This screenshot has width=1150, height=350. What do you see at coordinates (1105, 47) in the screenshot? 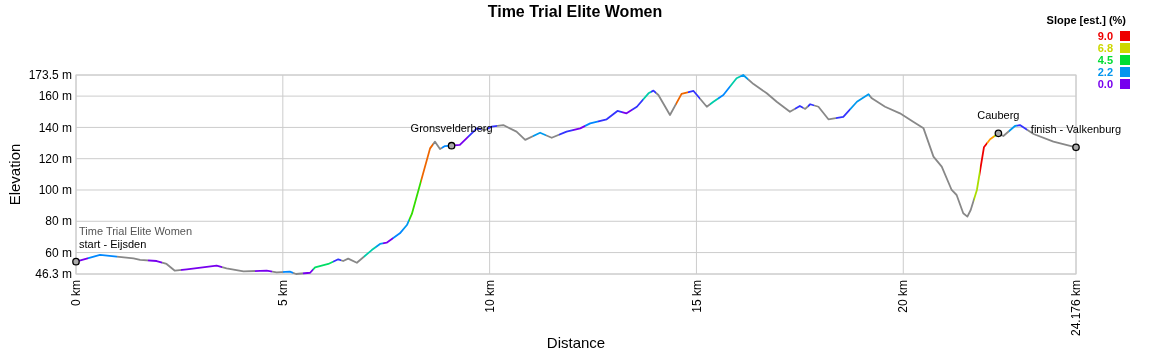
I see `color-bar-label: 6.8` at bounding box center [1105, 47].